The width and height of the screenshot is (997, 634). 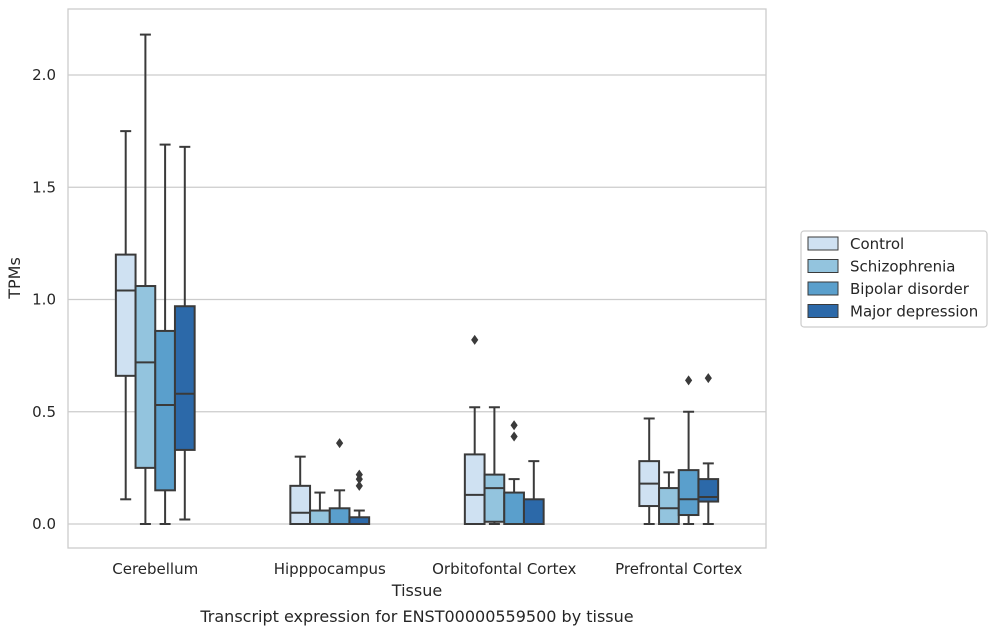 I want to click on x-tick-label: Cerebellum, so click(x=155, y=569).